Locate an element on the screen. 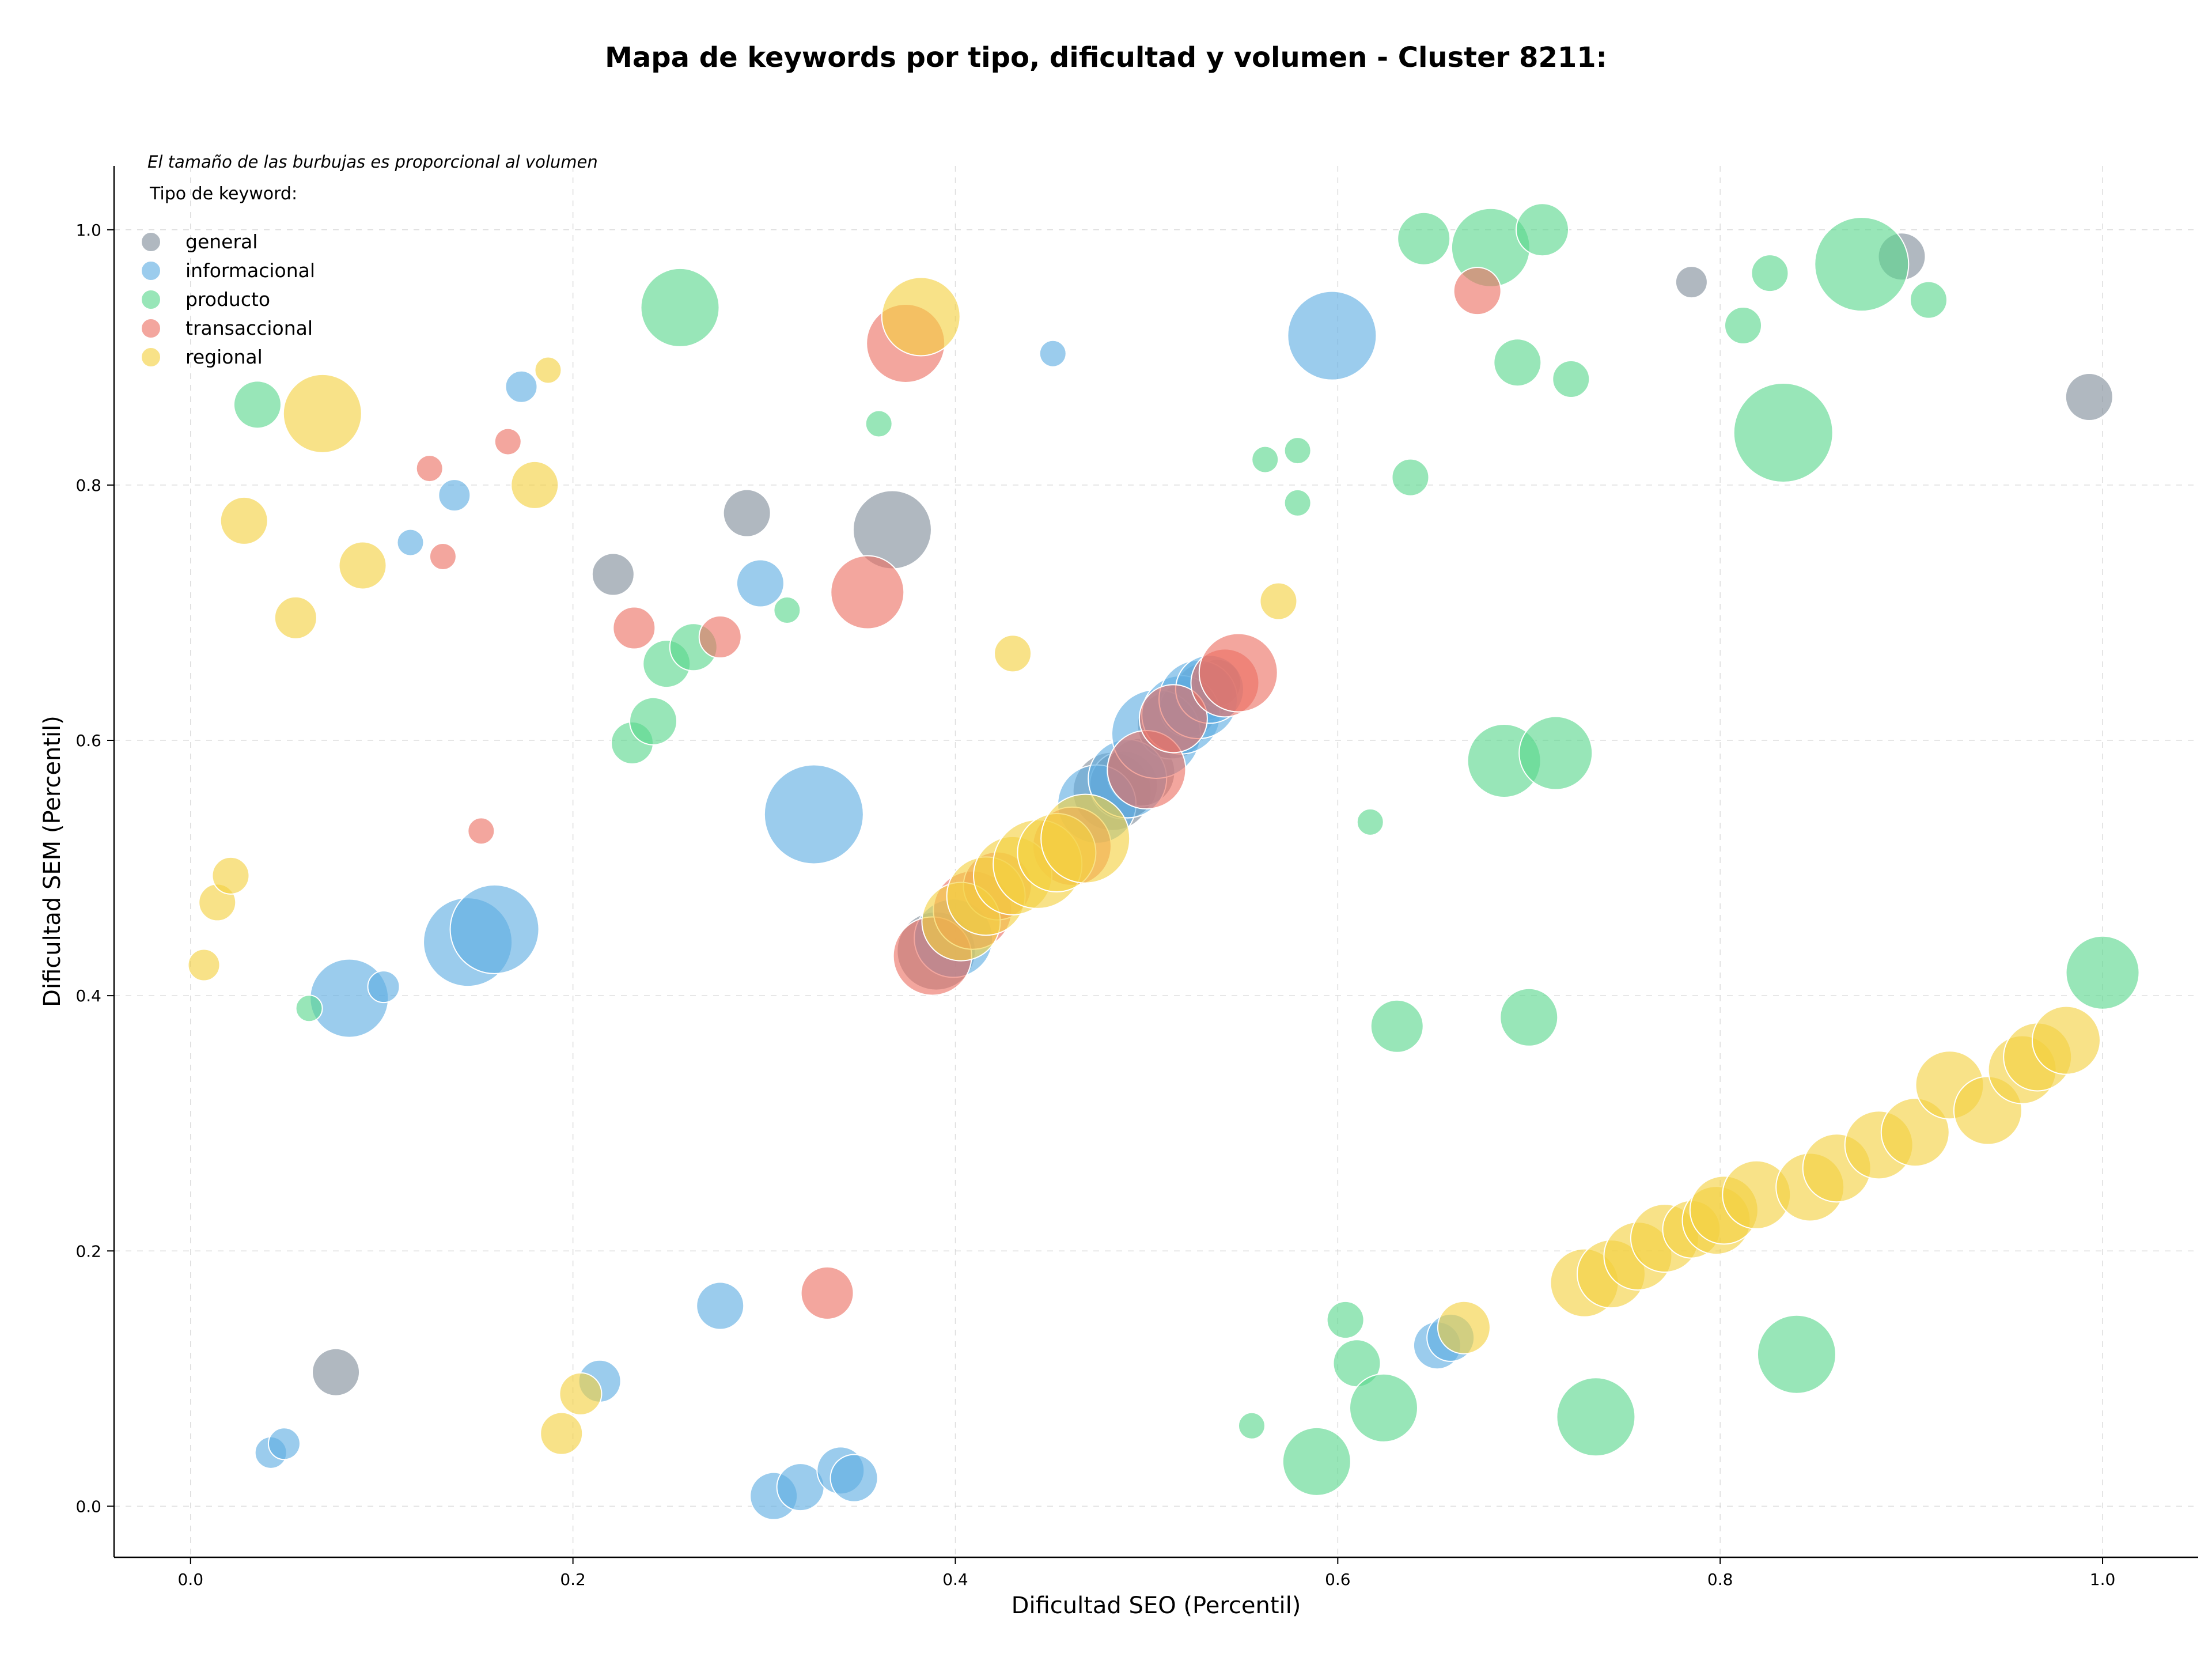 The width and height of the screenshot is (2212, 1661). y-axis-label: Dificultad SEM (Percentil) is located at coordinates (52, 861).